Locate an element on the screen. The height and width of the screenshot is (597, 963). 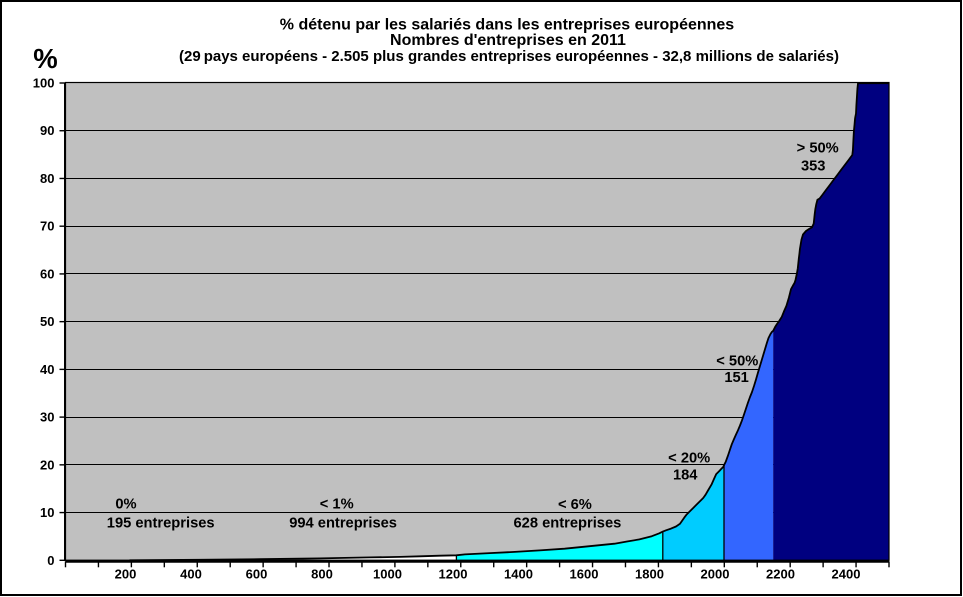
svg-text: 2000 is located at coordinates (715, 573).